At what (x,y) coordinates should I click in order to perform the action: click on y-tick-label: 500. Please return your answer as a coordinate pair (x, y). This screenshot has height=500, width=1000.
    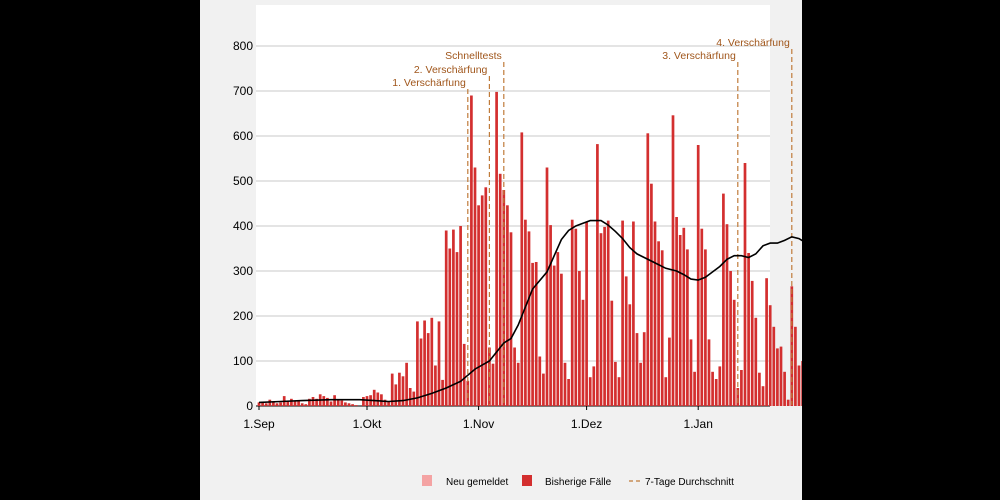
    Looking at the image, I should click on (243, 181).